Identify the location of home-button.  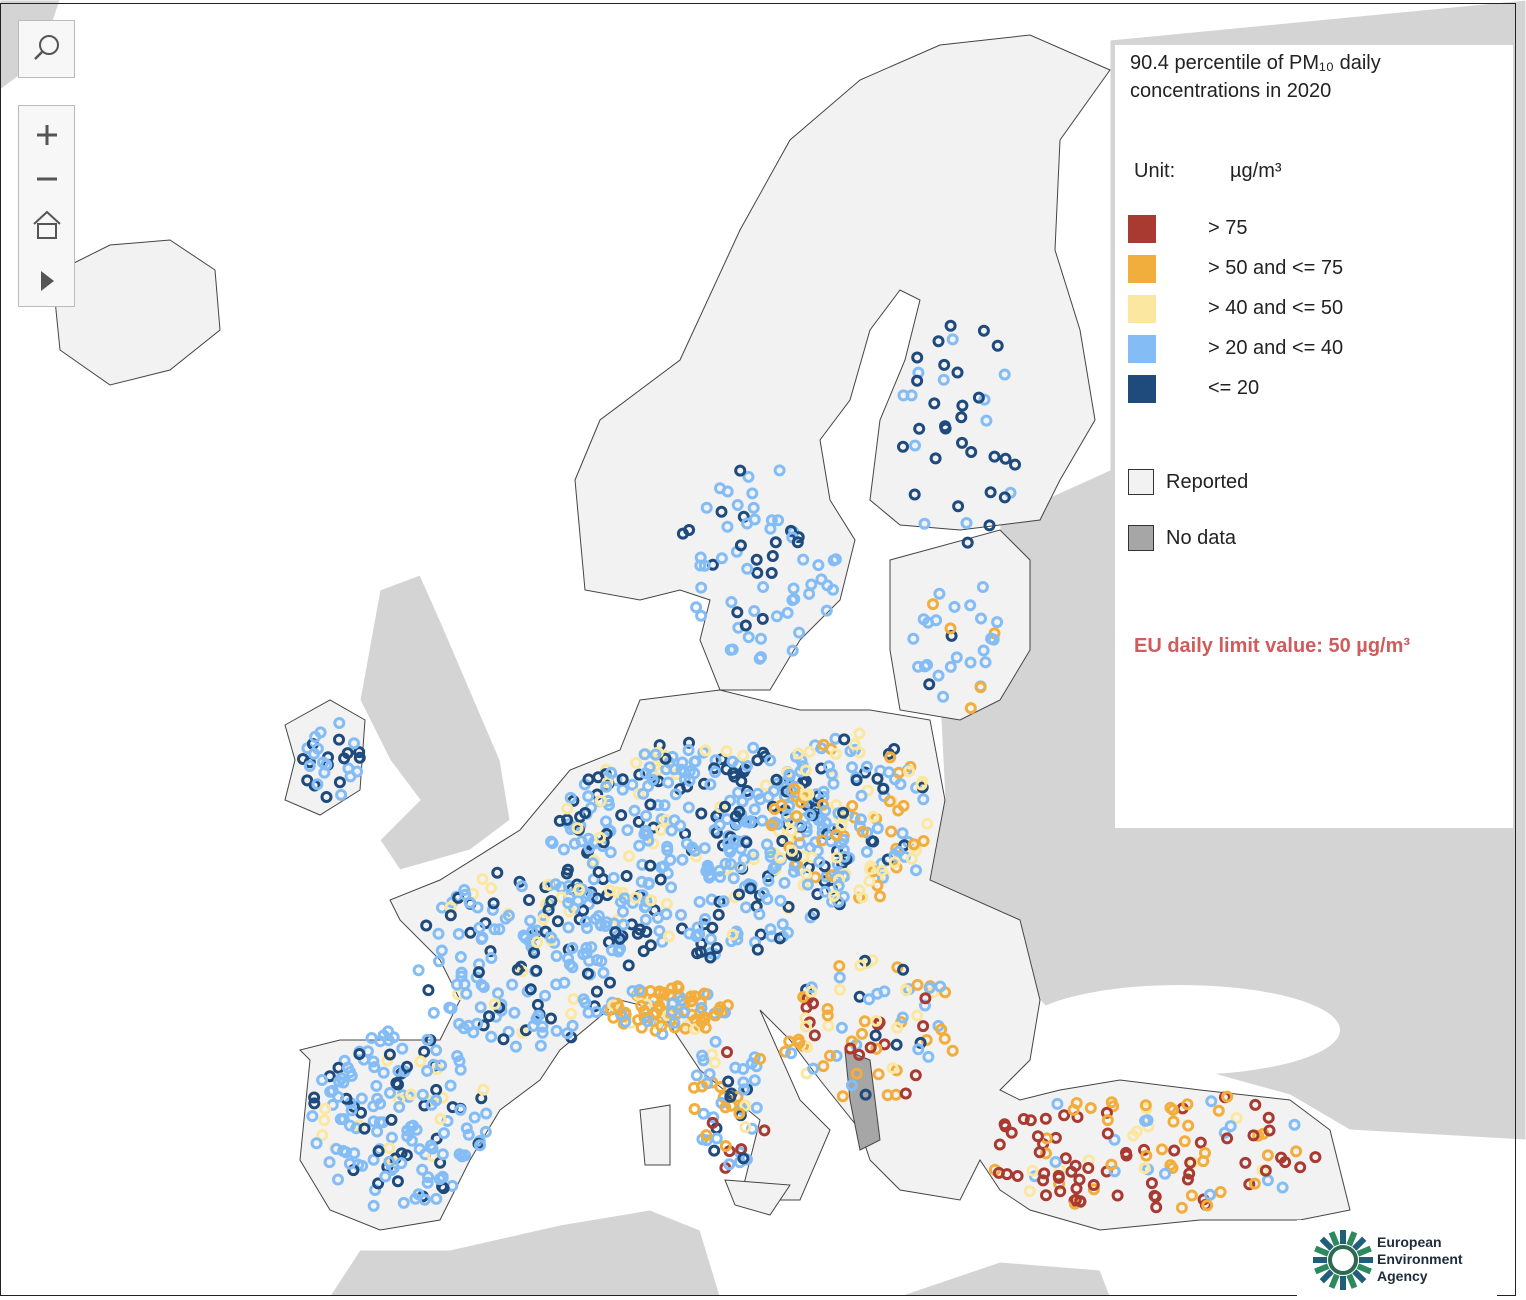
(46, 226).